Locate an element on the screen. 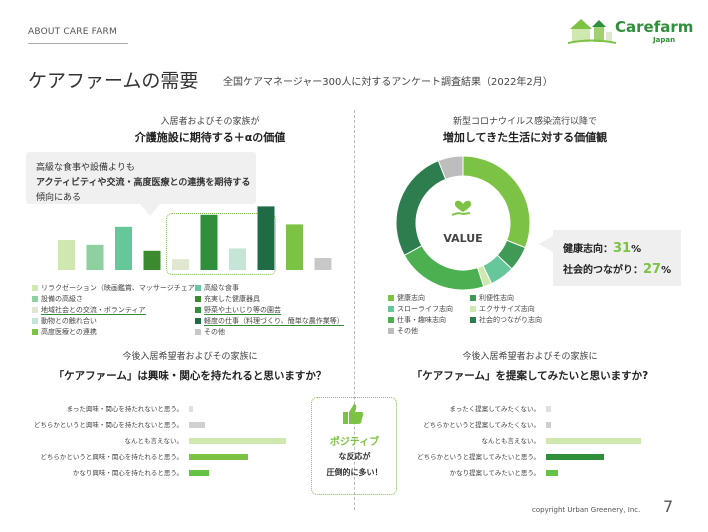  donut-legend-item-5: 社会的つながり志向 is located at coordinates (506, 320).